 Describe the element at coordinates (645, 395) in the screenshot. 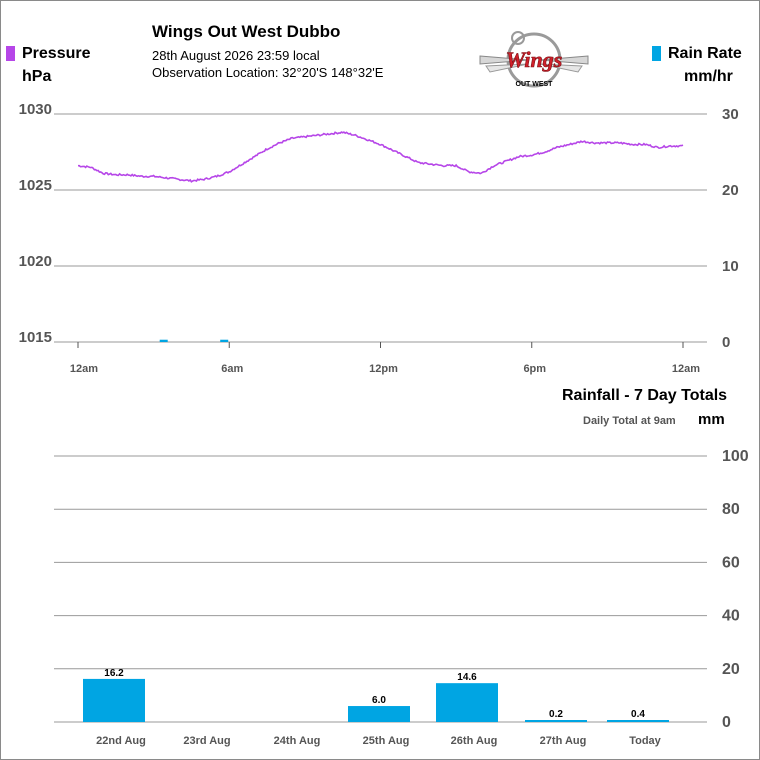

I see `rainfall-7day-title: Rainfall - 7 Day Totals` at that location.